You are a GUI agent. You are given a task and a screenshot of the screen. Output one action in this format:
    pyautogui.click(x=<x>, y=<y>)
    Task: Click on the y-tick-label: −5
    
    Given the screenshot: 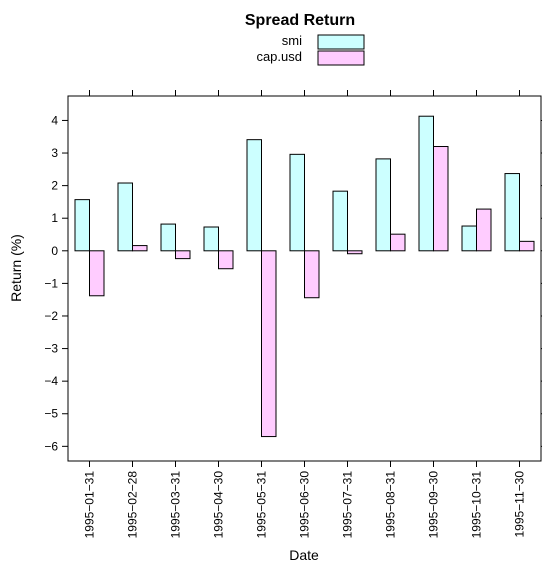 What is the action you would take?
    pyautogui.click(x=51, y=414)
    